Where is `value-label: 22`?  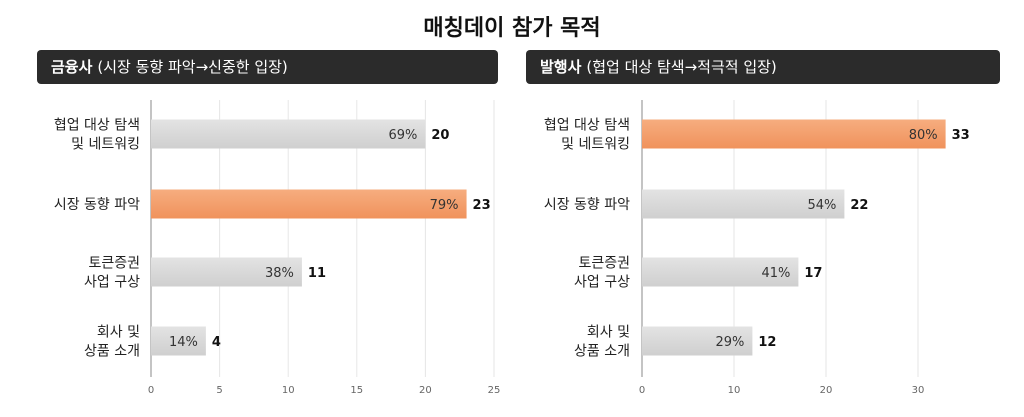 value-label: 22 is located at coordinates (859, 205).